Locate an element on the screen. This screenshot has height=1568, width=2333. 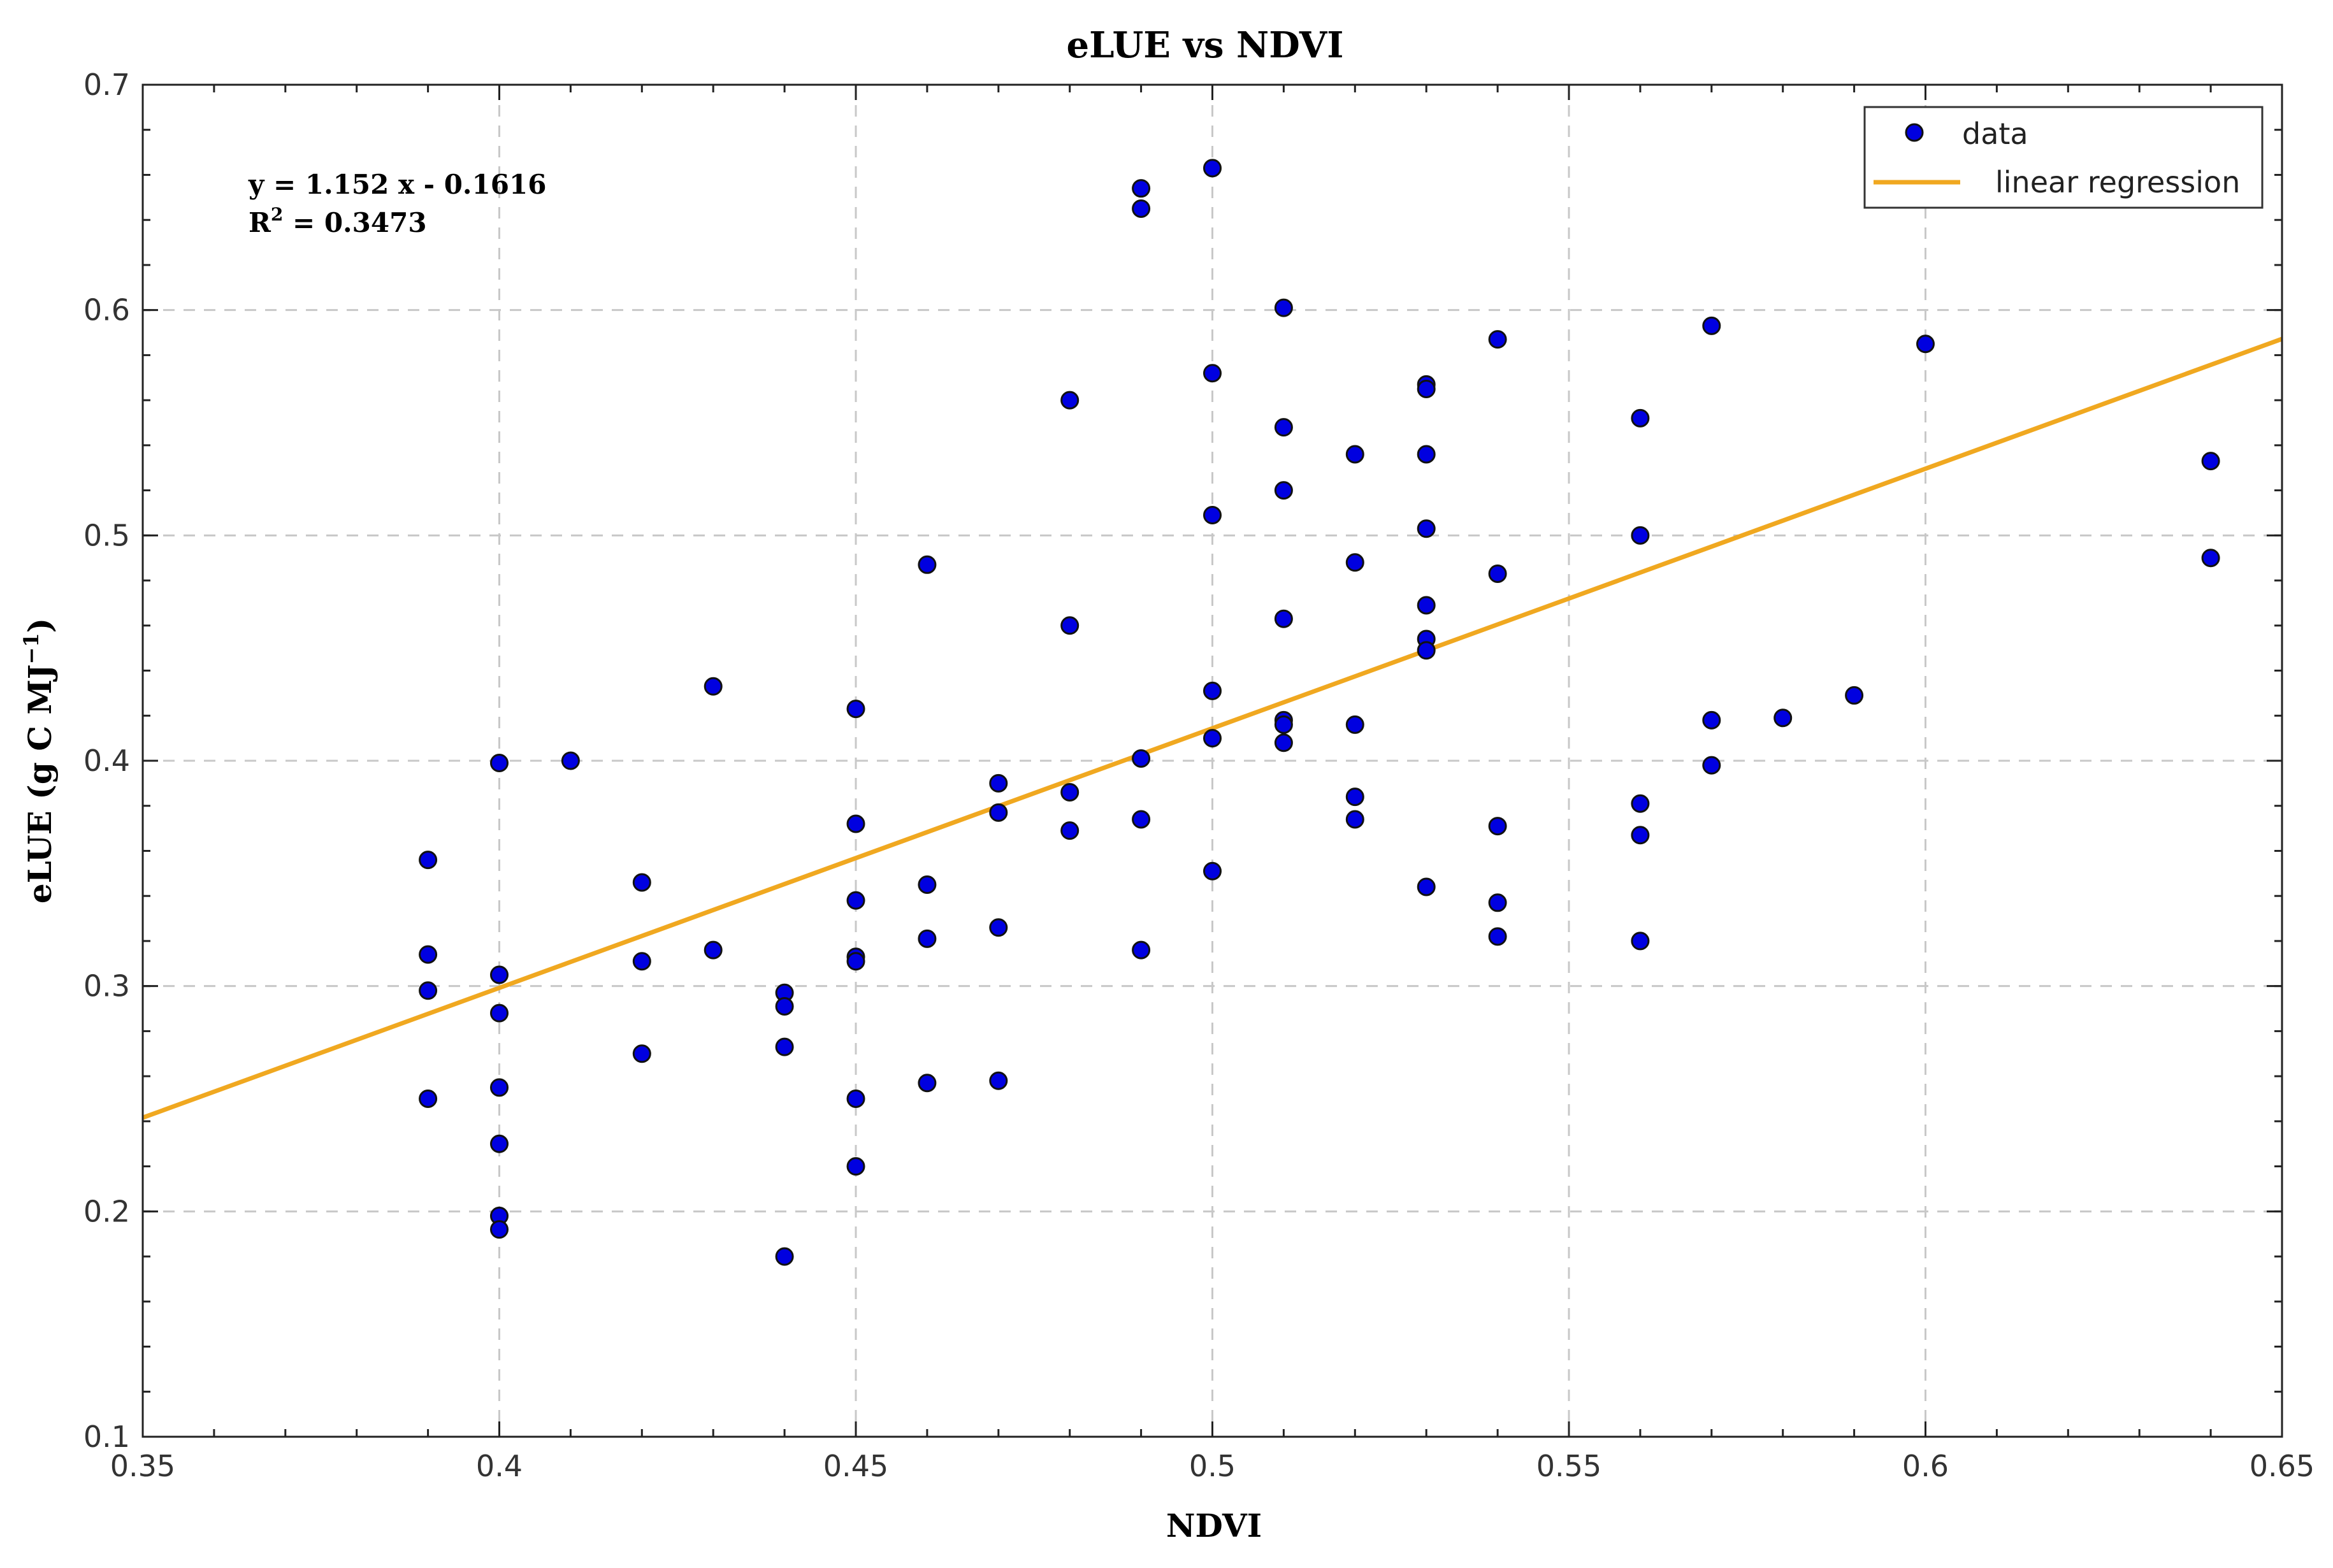
x-tick-label: 0.35 is located at coordinates (142, 1466).